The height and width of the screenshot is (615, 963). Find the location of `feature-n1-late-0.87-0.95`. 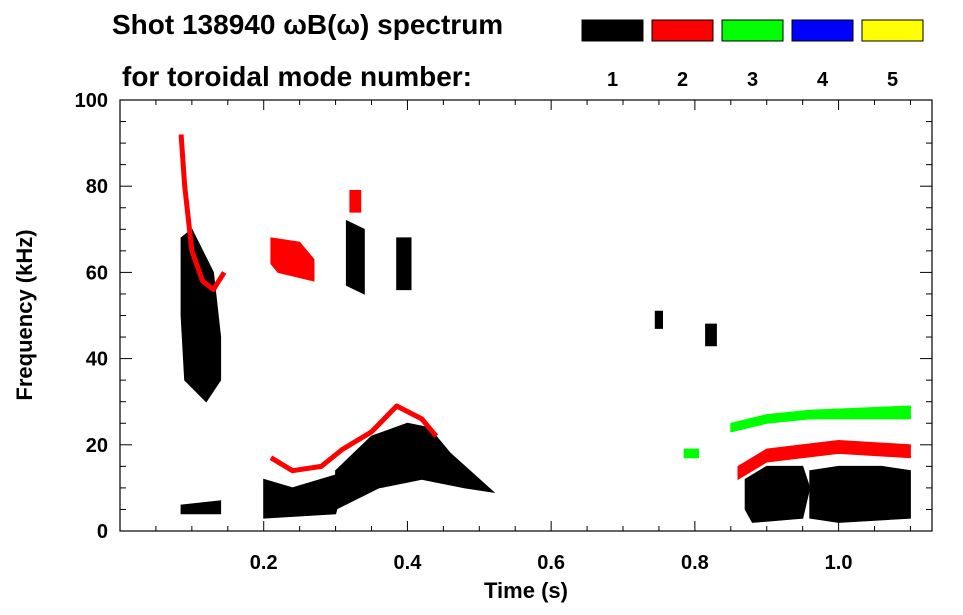

feature-n1-late-0.87-0.95 is located at coordinates (777, 494).